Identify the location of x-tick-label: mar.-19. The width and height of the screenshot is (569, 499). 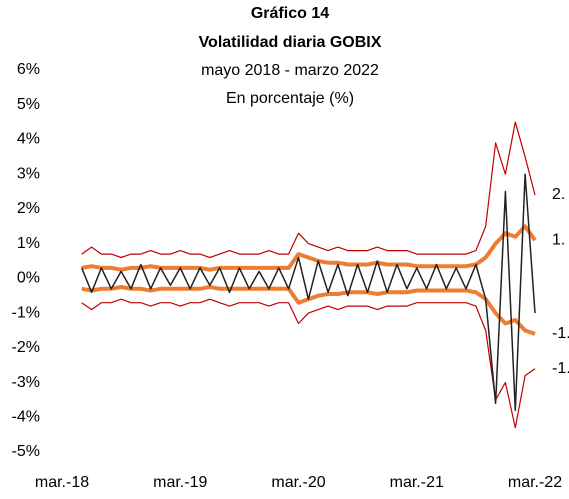
(180, 482).